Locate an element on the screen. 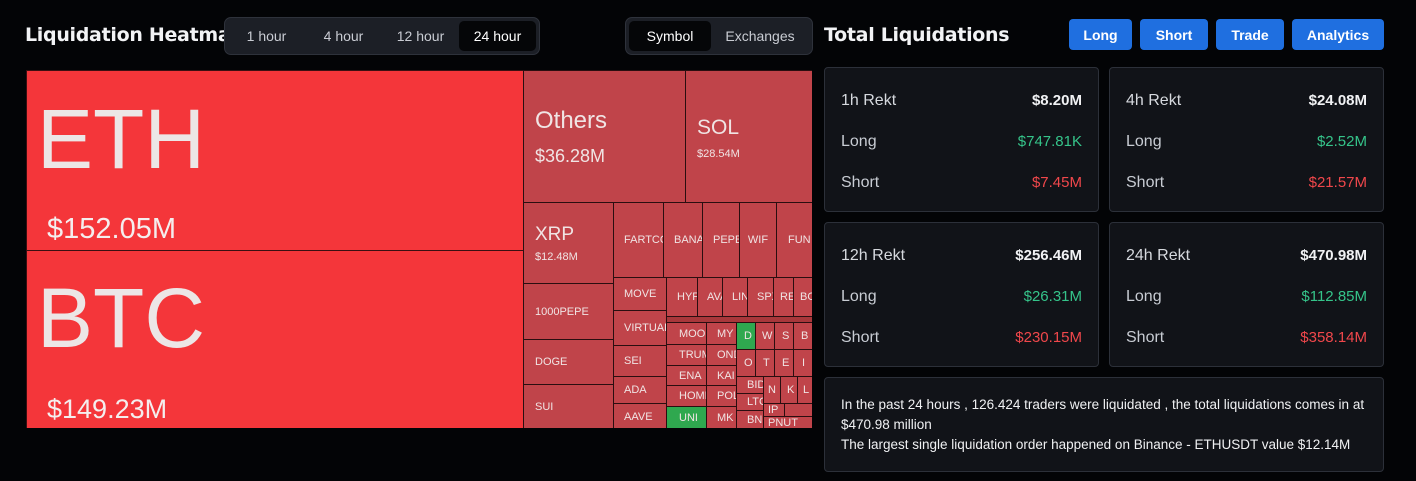  tile-symbol: BN is located at coordinates (755, 420).